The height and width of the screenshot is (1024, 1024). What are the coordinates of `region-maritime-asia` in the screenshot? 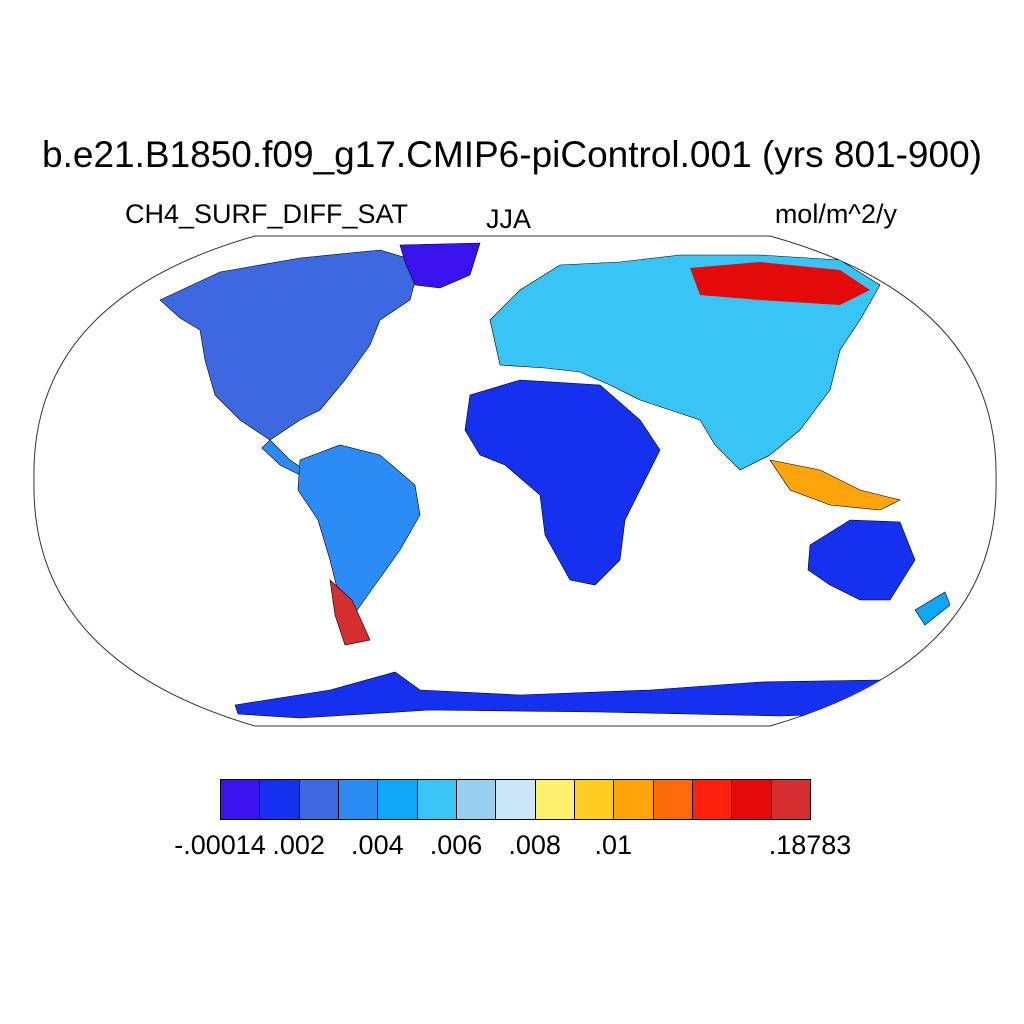 It's located at (835, 485).